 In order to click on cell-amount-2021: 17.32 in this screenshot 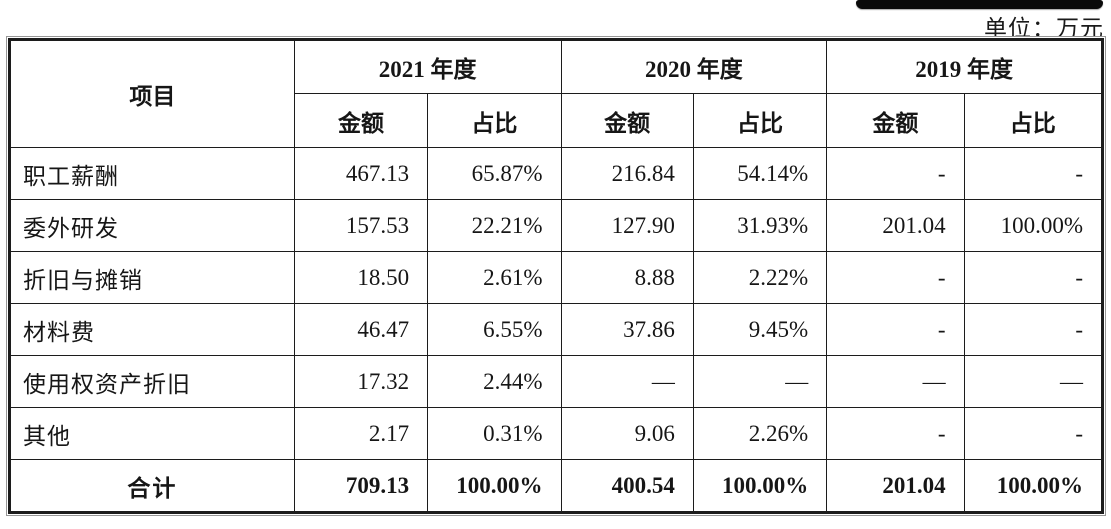, I will do `click(361, 381)`.